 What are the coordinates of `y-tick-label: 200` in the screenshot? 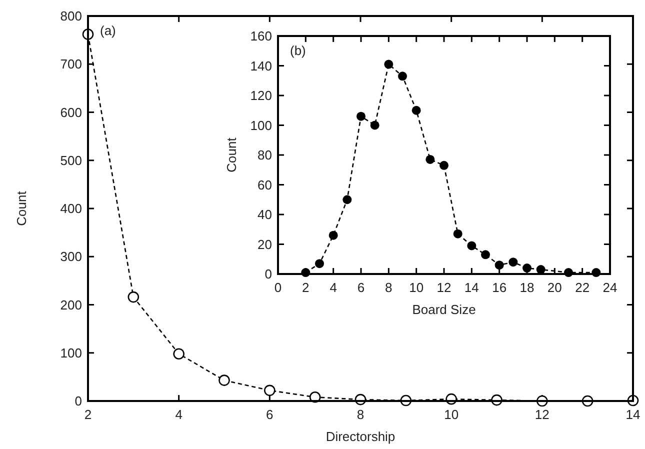 It's located at (71, 304).